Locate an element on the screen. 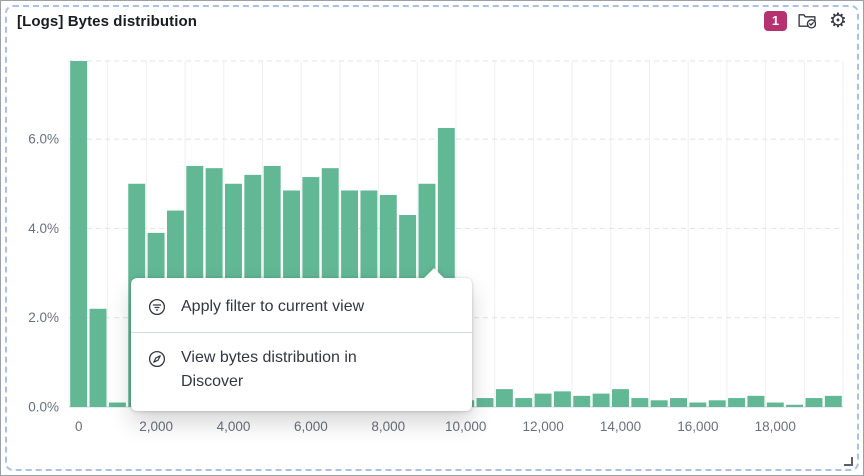 This screenshot has width=864, height=476. compass-icon is located at coordinates (157, 359).